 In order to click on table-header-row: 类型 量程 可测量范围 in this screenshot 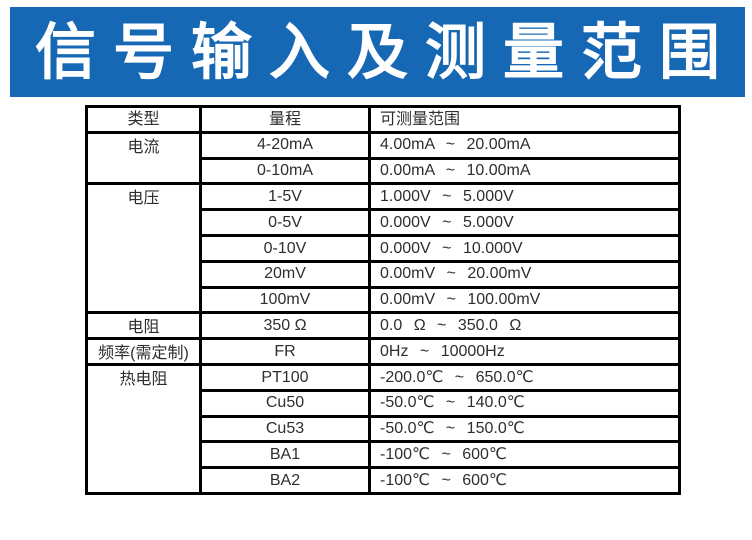, I will do `click(383, 119)`.